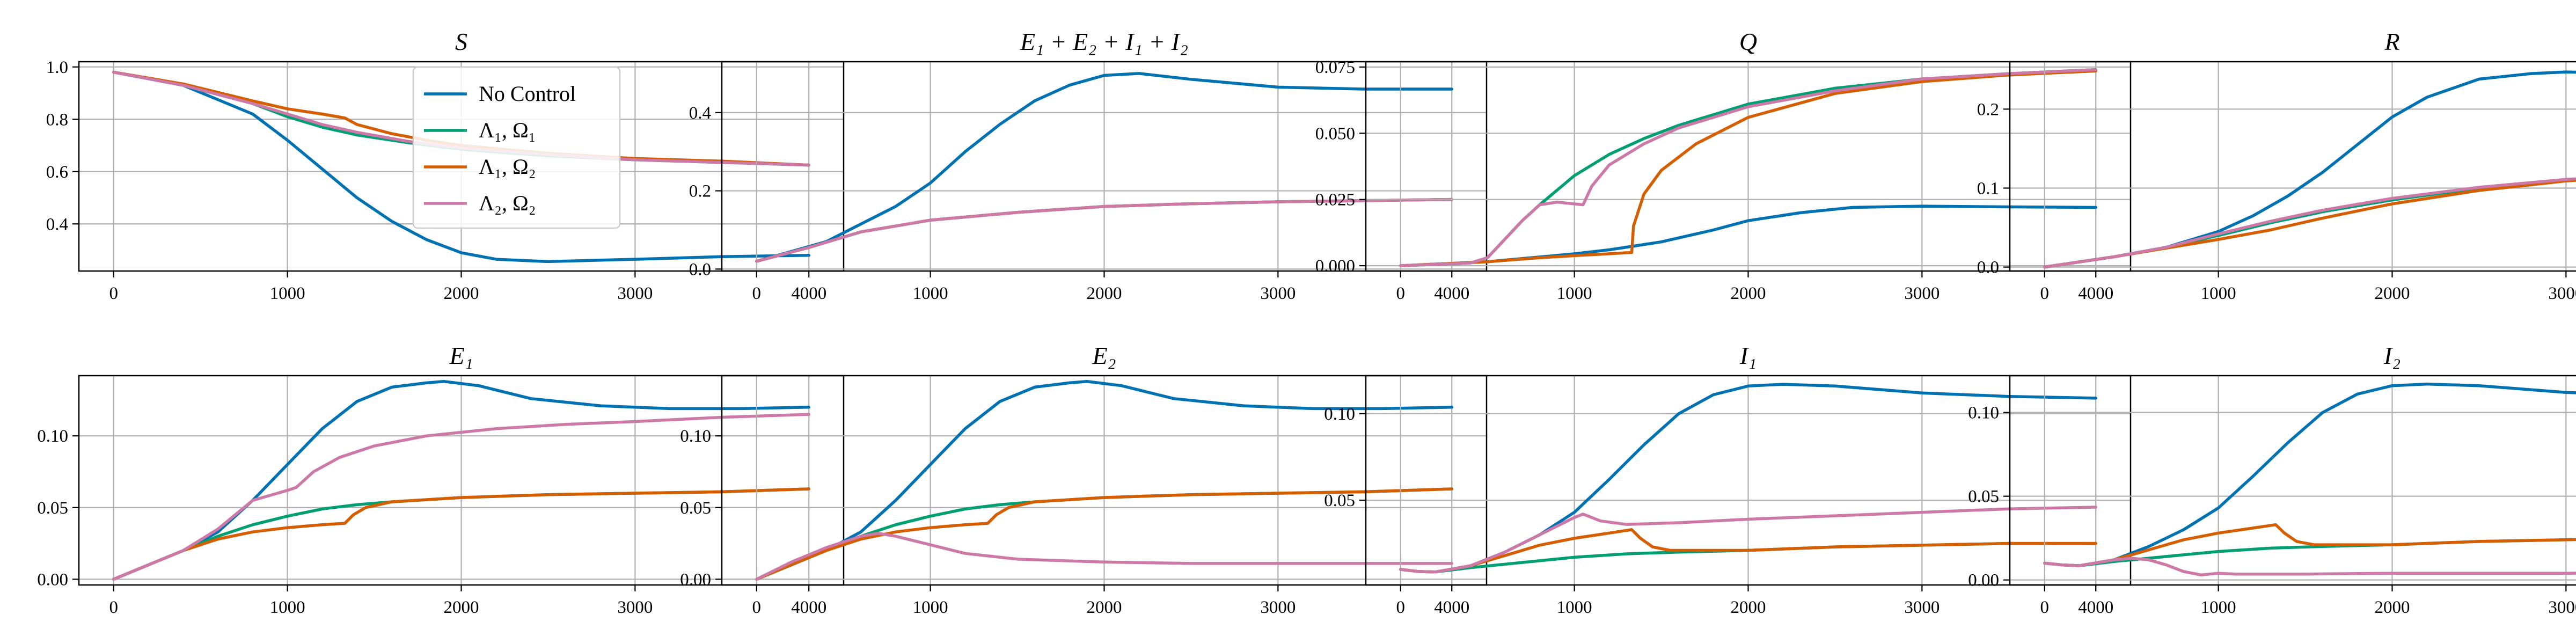  I want to click on subplot-4: 0 1000 2000 3000 4000 0.0 0.1 0.2 R, so click(2276, 165).